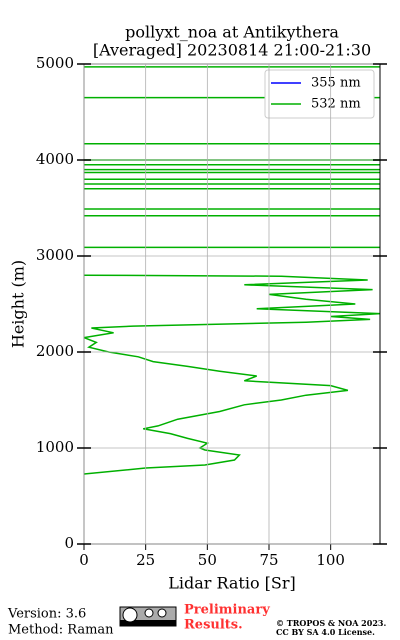 The height and width of the screenshot is (640, 400). I want to click on y-tick-label: 0, so click(69, 543).